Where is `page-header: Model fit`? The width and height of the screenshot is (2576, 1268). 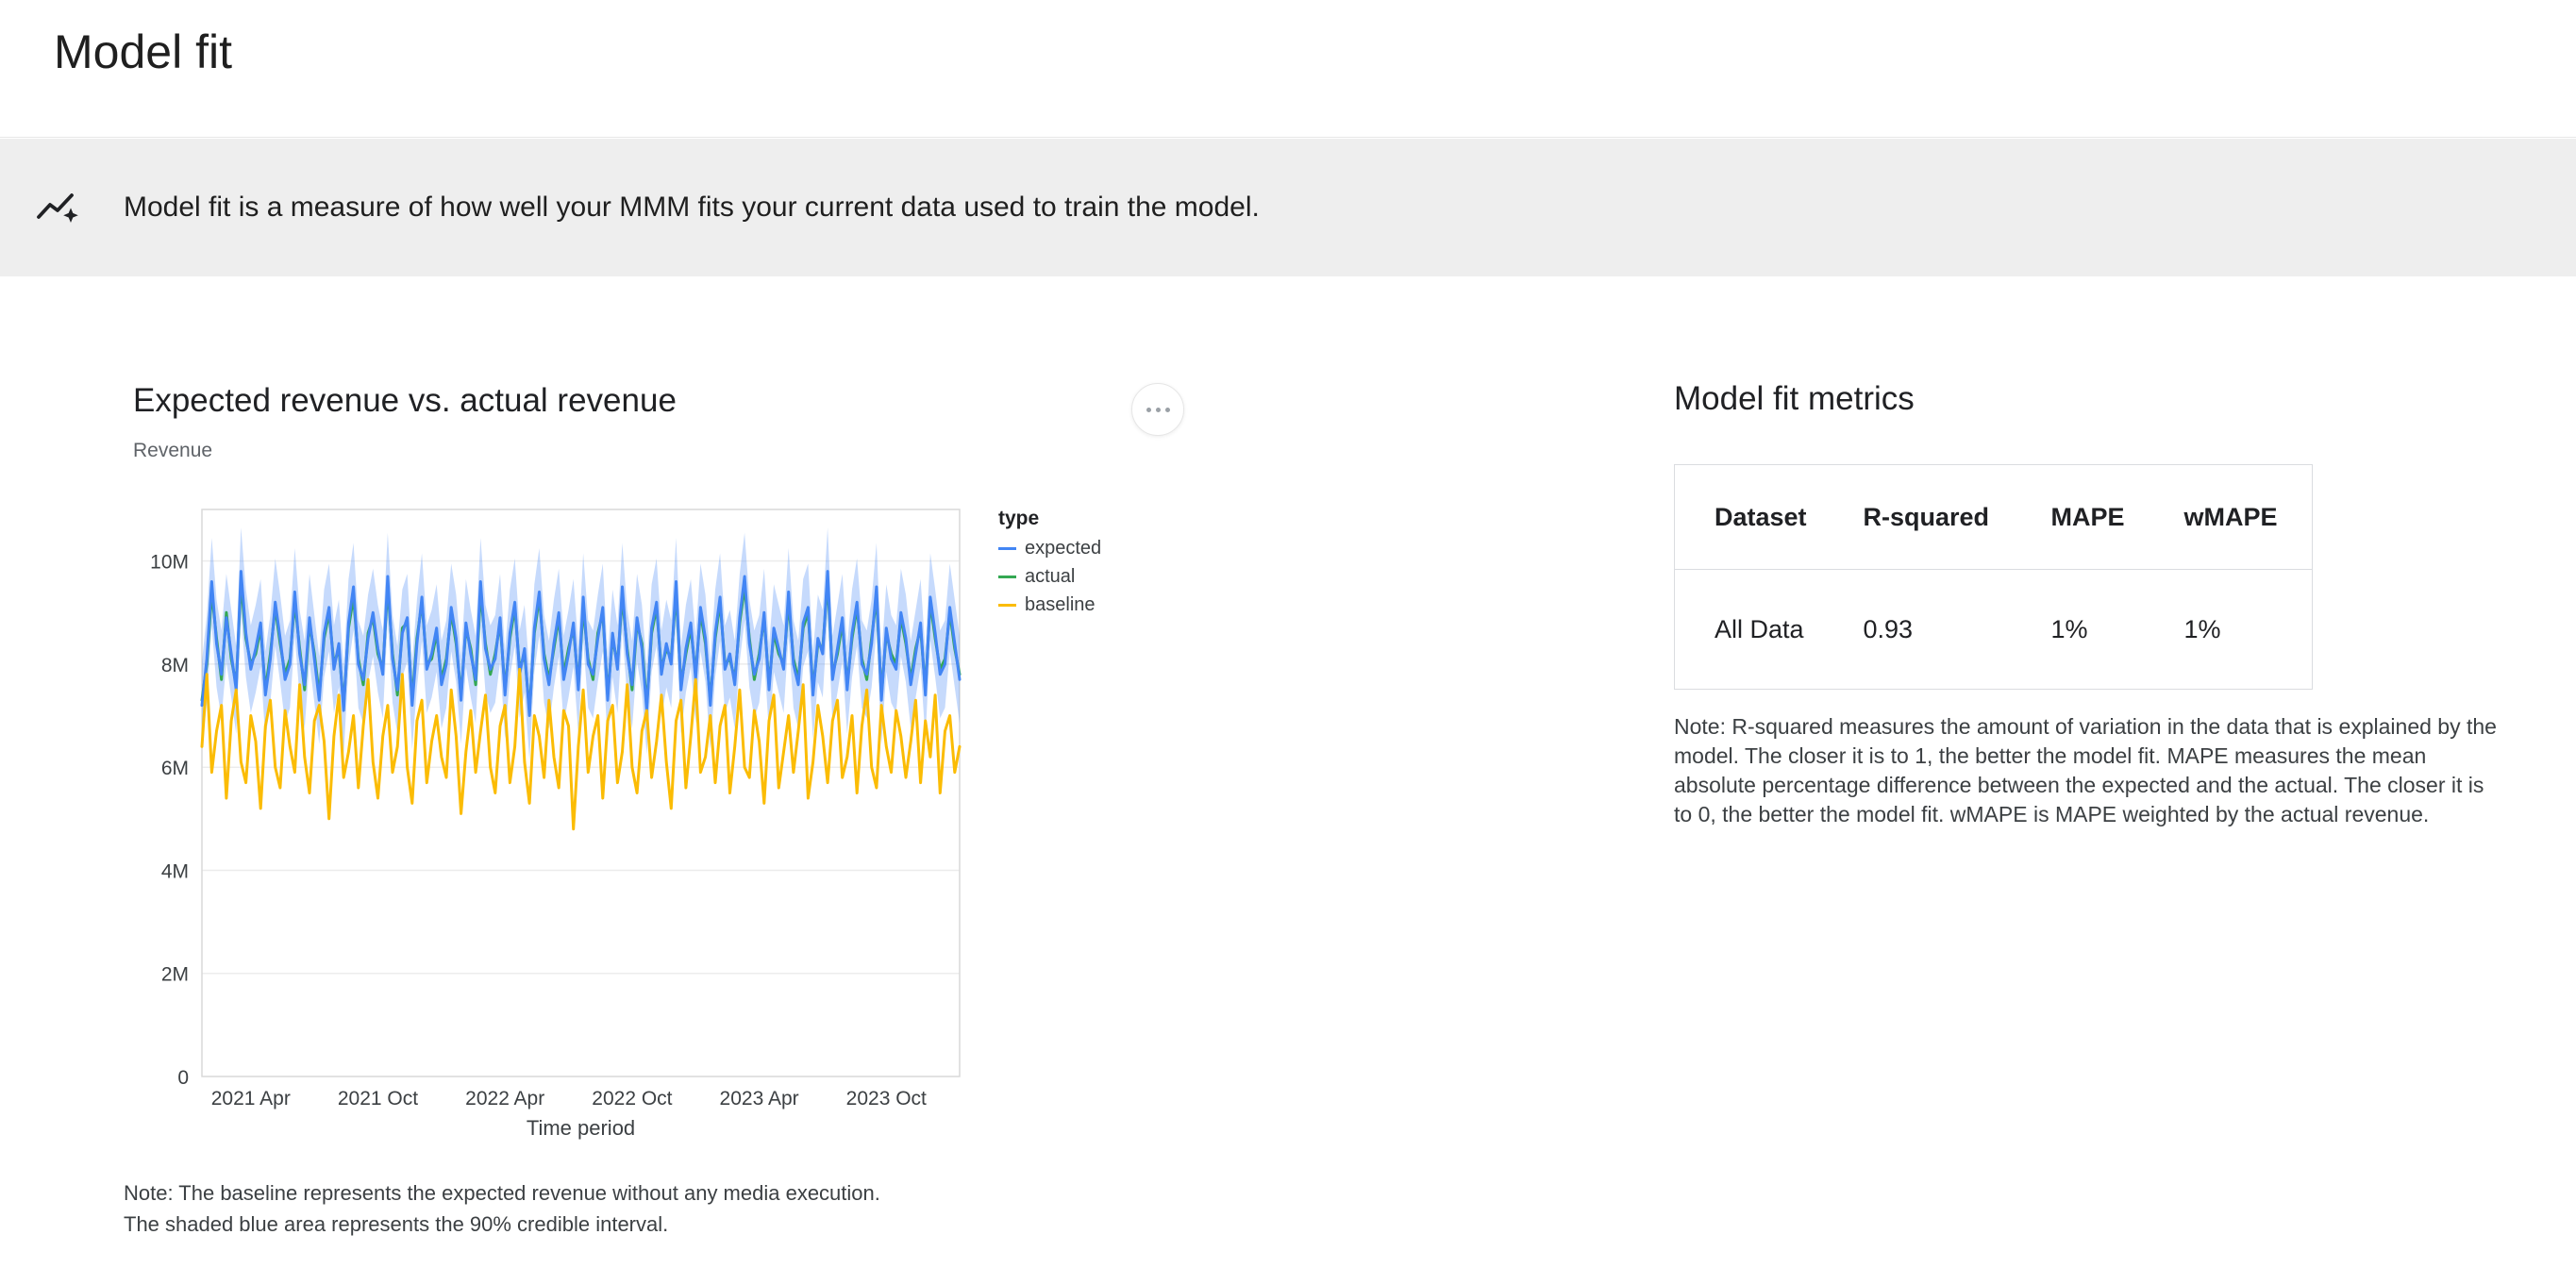
page-header: Model fit is located at coordinates (1288, 69).